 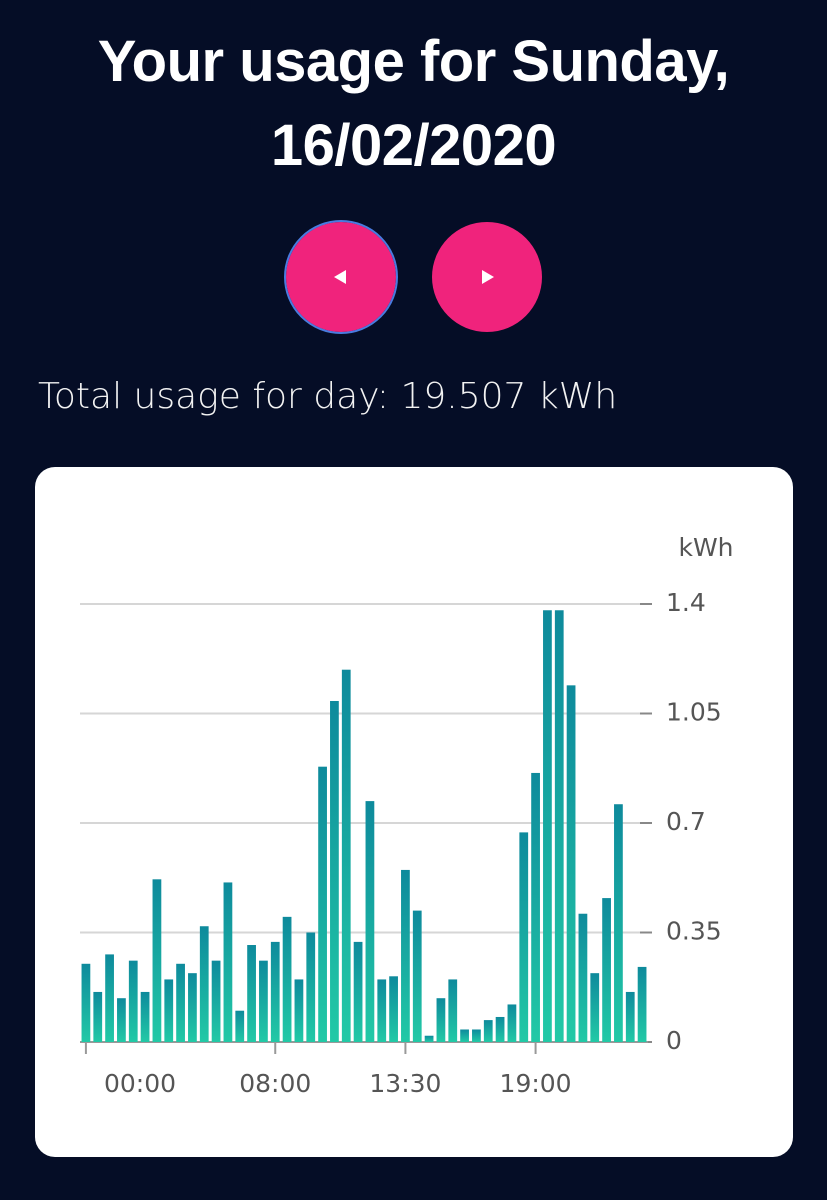 I want to click on x-tick-label: 13:30, so click(x=405, y=1083).